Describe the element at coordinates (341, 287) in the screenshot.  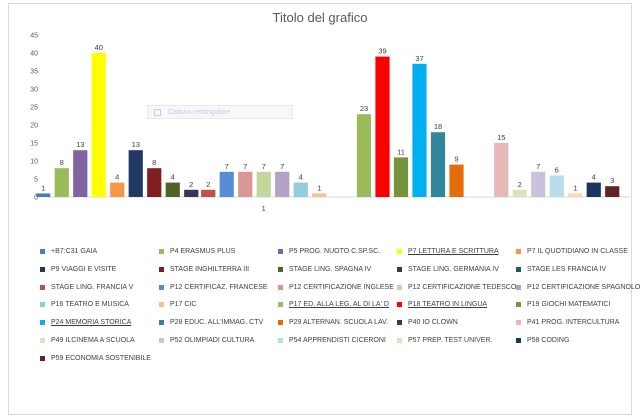
I see `legend-label: P12 CERTIFICAZIONE INGLESE` at that location.